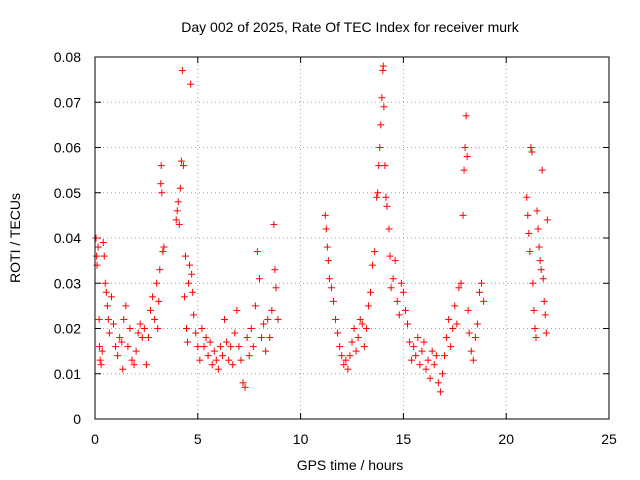 The width and height of the screenshot is (640, 480). I want to click on y-tick-label: 0.05, so click(67, 193).